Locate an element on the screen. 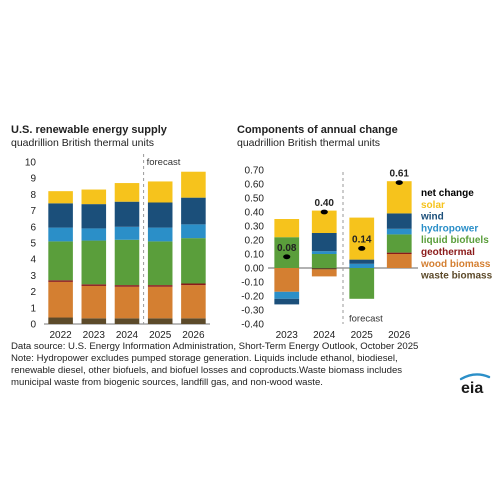 This screenshot has width=500, height=500. chart2-net-change-label: 0.61 is located at coordinates (400, 174).